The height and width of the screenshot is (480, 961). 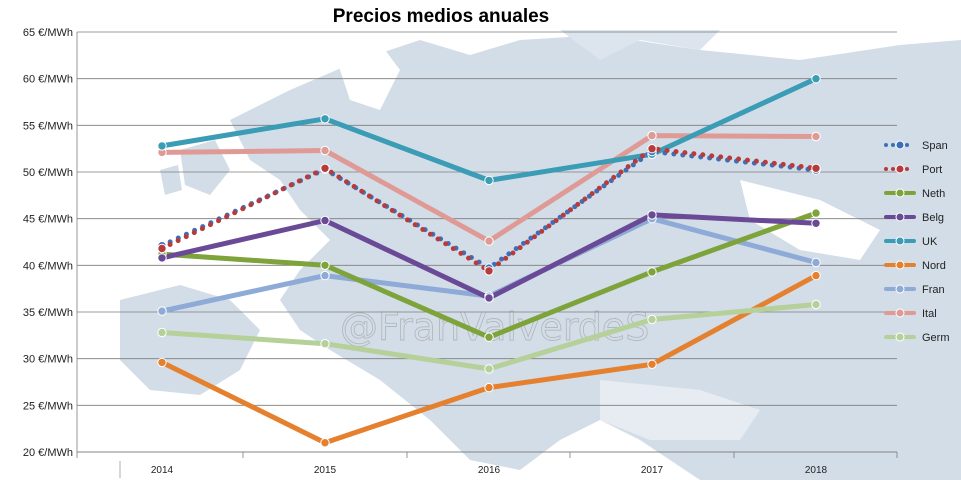 What do you see at coordinates (48, 220) in the screenshot?
I see `y-tick-label: 45 €/MWh` at bounding box center [48, 220].